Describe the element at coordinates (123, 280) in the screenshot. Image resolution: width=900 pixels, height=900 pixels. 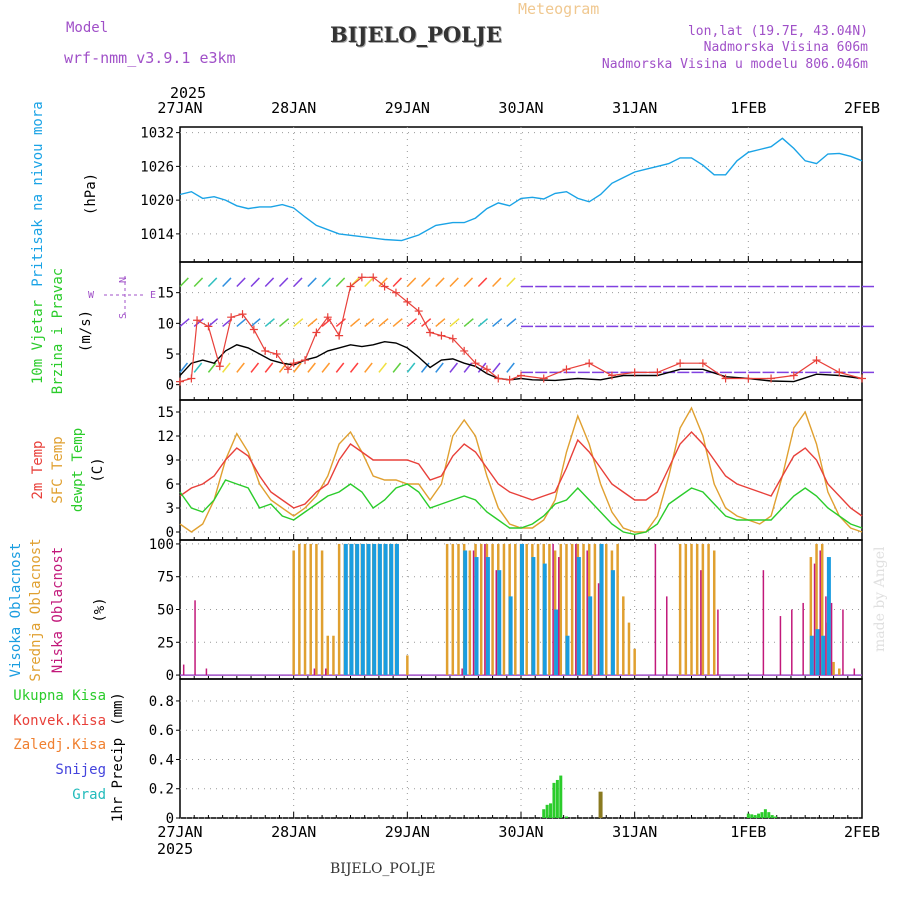
I see `compass-north: N` at that location.